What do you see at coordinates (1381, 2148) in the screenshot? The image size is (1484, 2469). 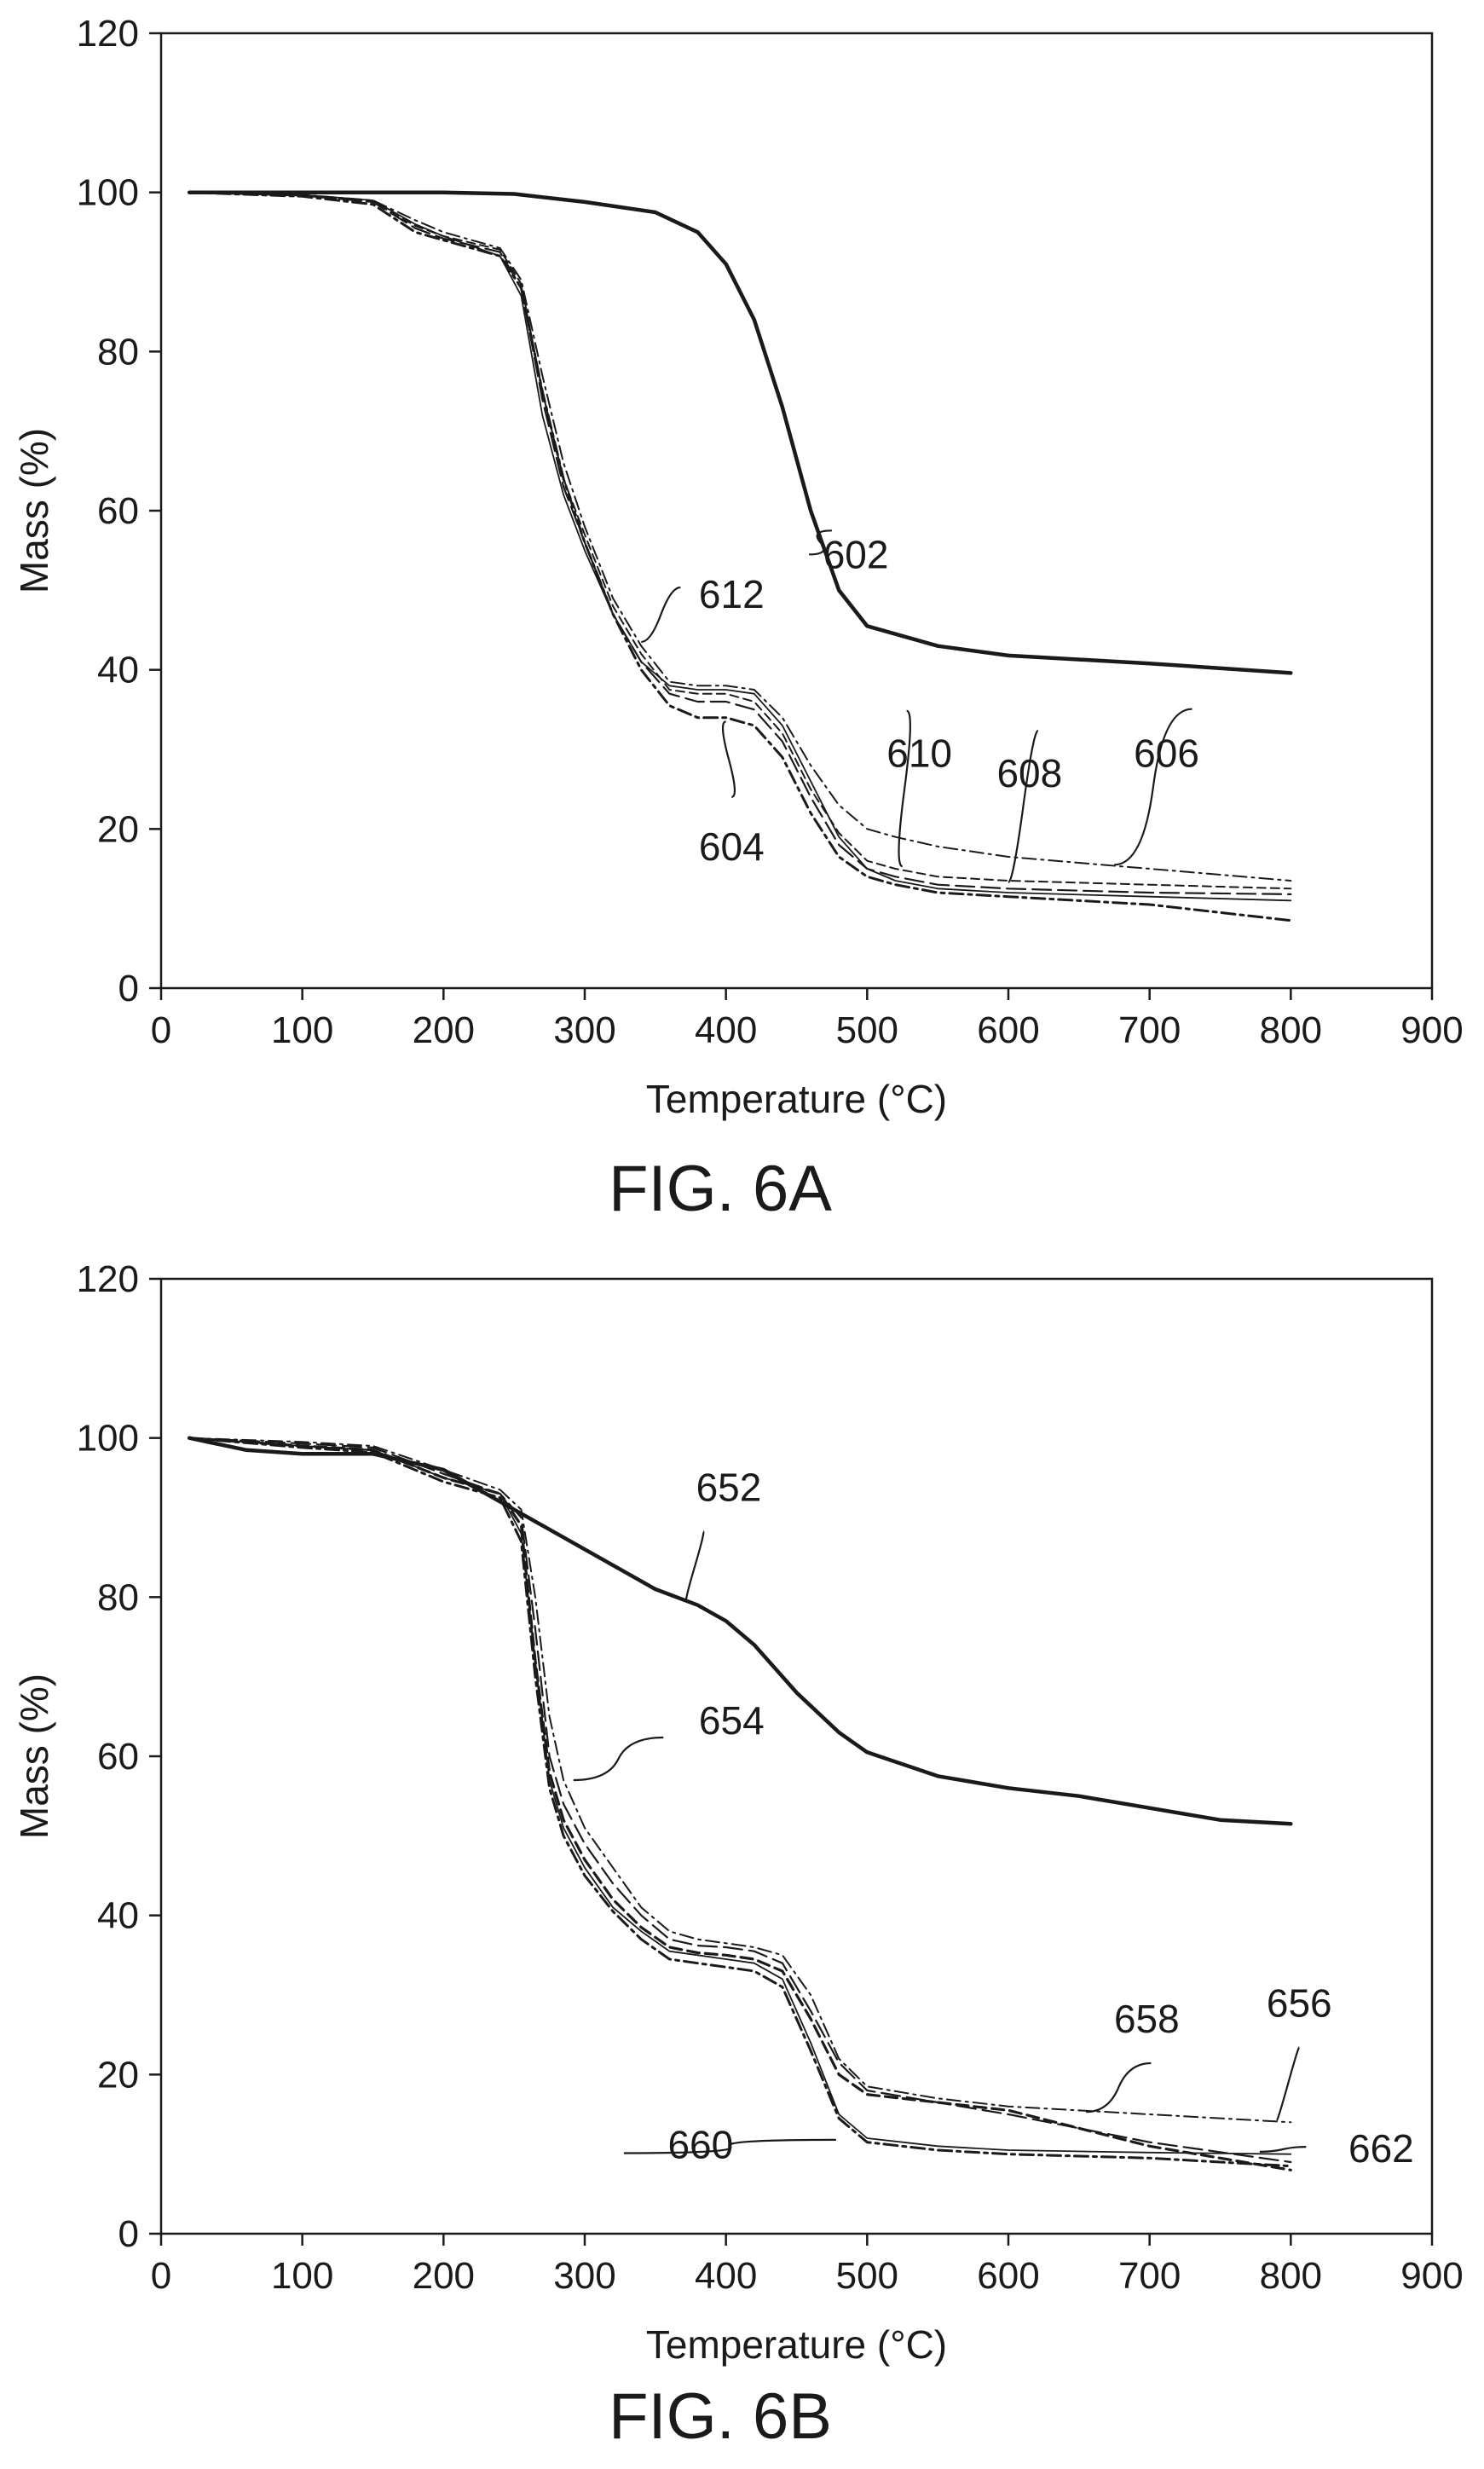 I see `annotation-662: 662` at bounding box center [1381, 2148].